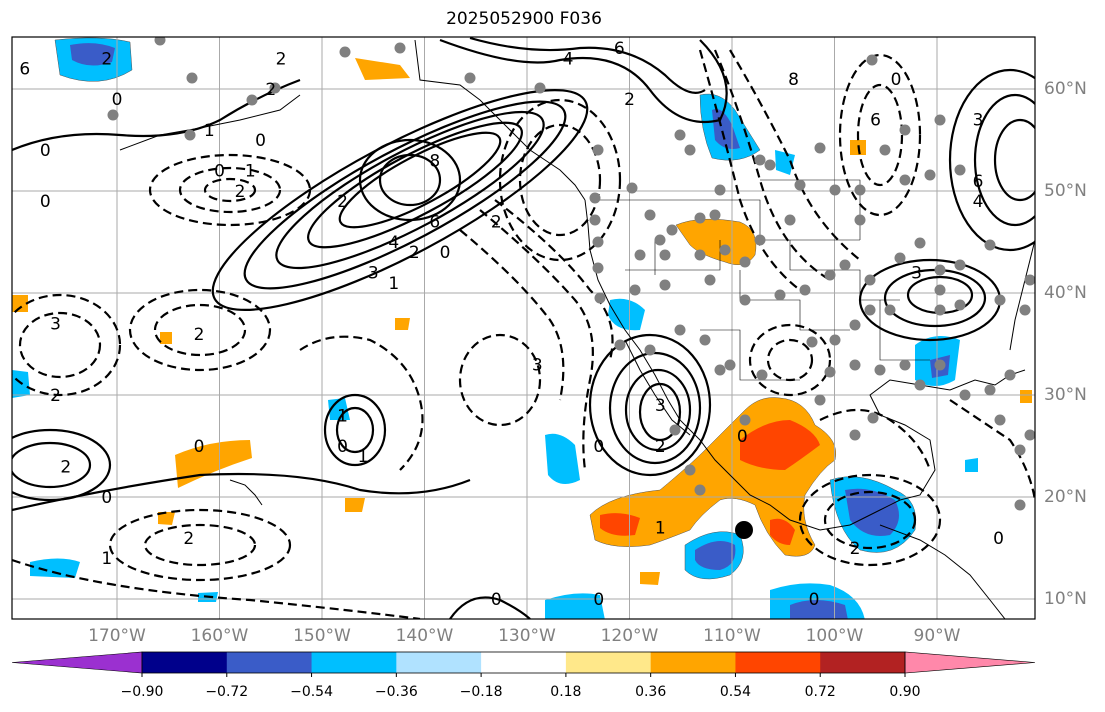 This screenshot has width=1105, height=712. Describe the element at coordinates (942, 571) in the screenshot. I see `coast-central-am` at that location.